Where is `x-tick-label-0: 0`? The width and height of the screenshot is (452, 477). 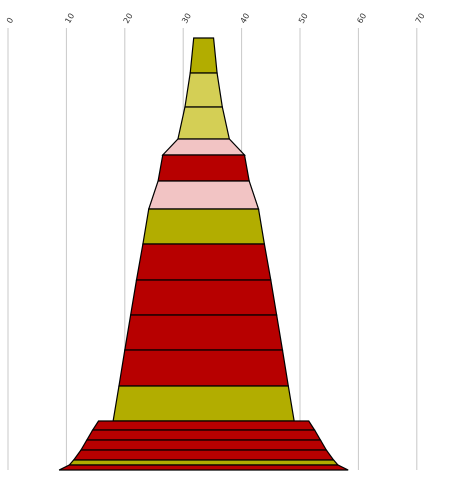 x-tick-label-0: 0 is located at coordinates (10, 20).